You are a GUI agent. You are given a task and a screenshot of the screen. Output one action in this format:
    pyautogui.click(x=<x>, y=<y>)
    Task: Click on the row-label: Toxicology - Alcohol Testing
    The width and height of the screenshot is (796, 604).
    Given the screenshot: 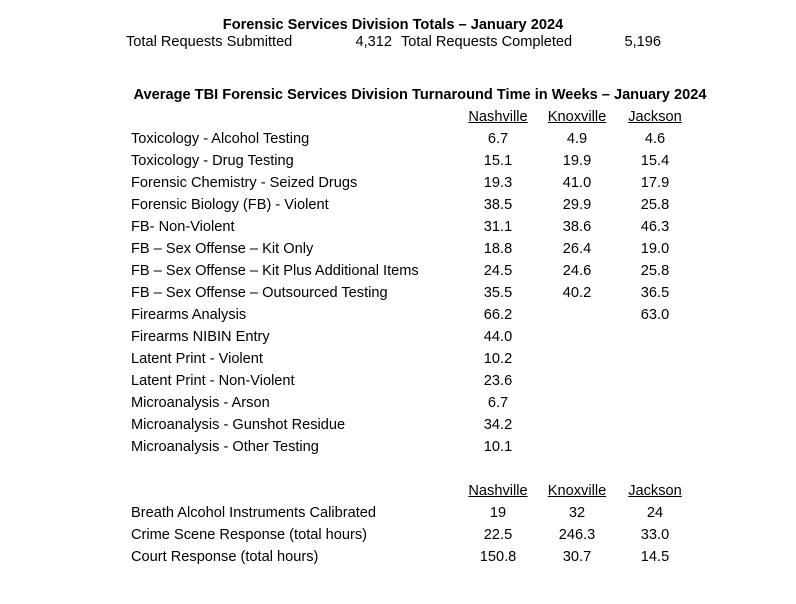 What is the action you would take?
    pyautogui.click(x=220, y=139)
    